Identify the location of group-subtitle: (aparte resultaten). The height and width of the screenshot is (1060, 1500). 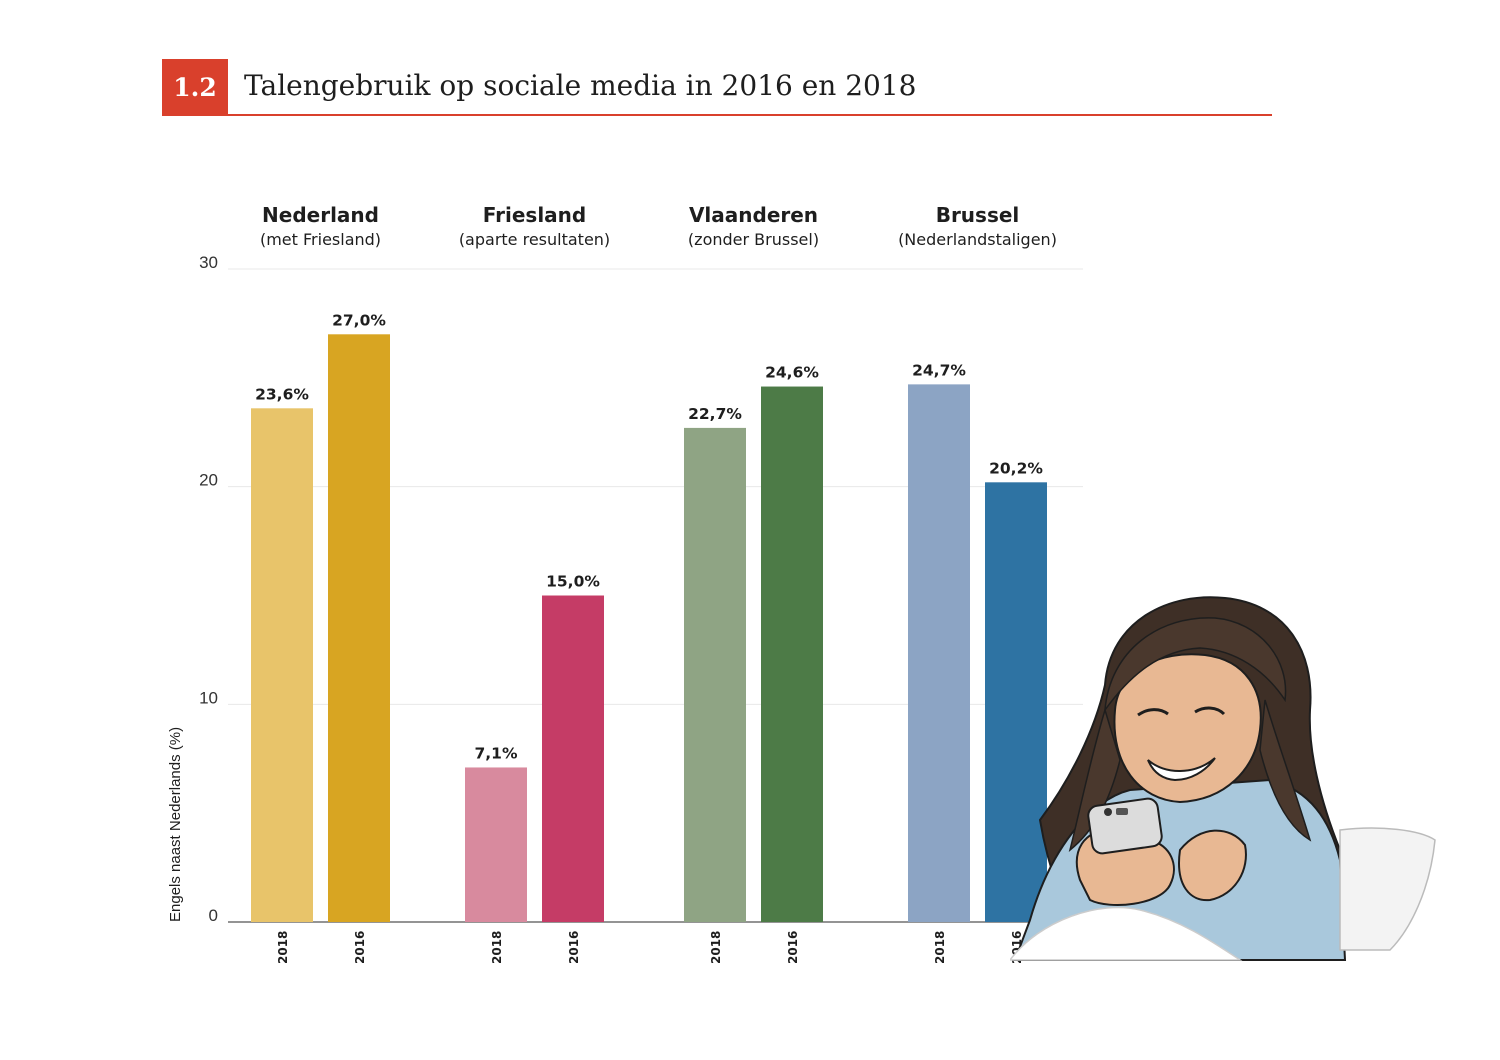
(534, 239).